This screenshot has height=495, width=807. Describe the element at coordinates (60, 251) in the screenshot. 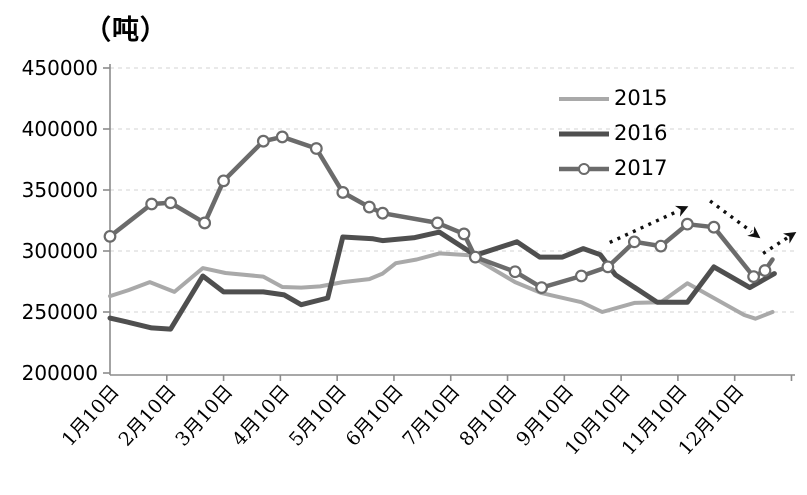

I see `y-tick-label: 300000` at that location.